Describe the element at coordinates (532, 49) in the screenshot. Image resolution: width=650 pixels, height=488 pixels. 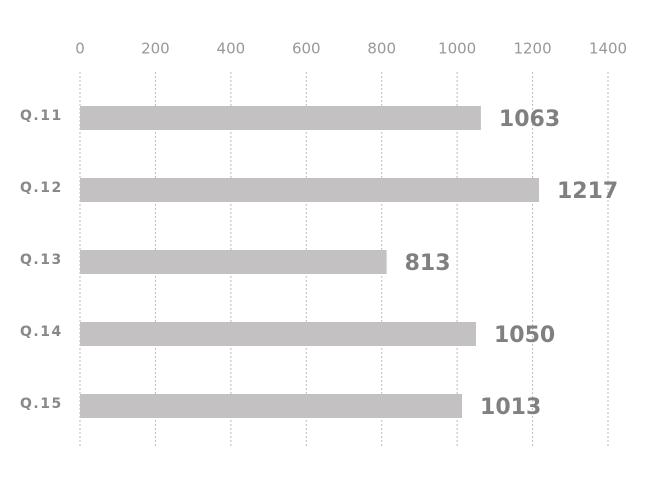
I see `x-tick-label: 1200` at that location.